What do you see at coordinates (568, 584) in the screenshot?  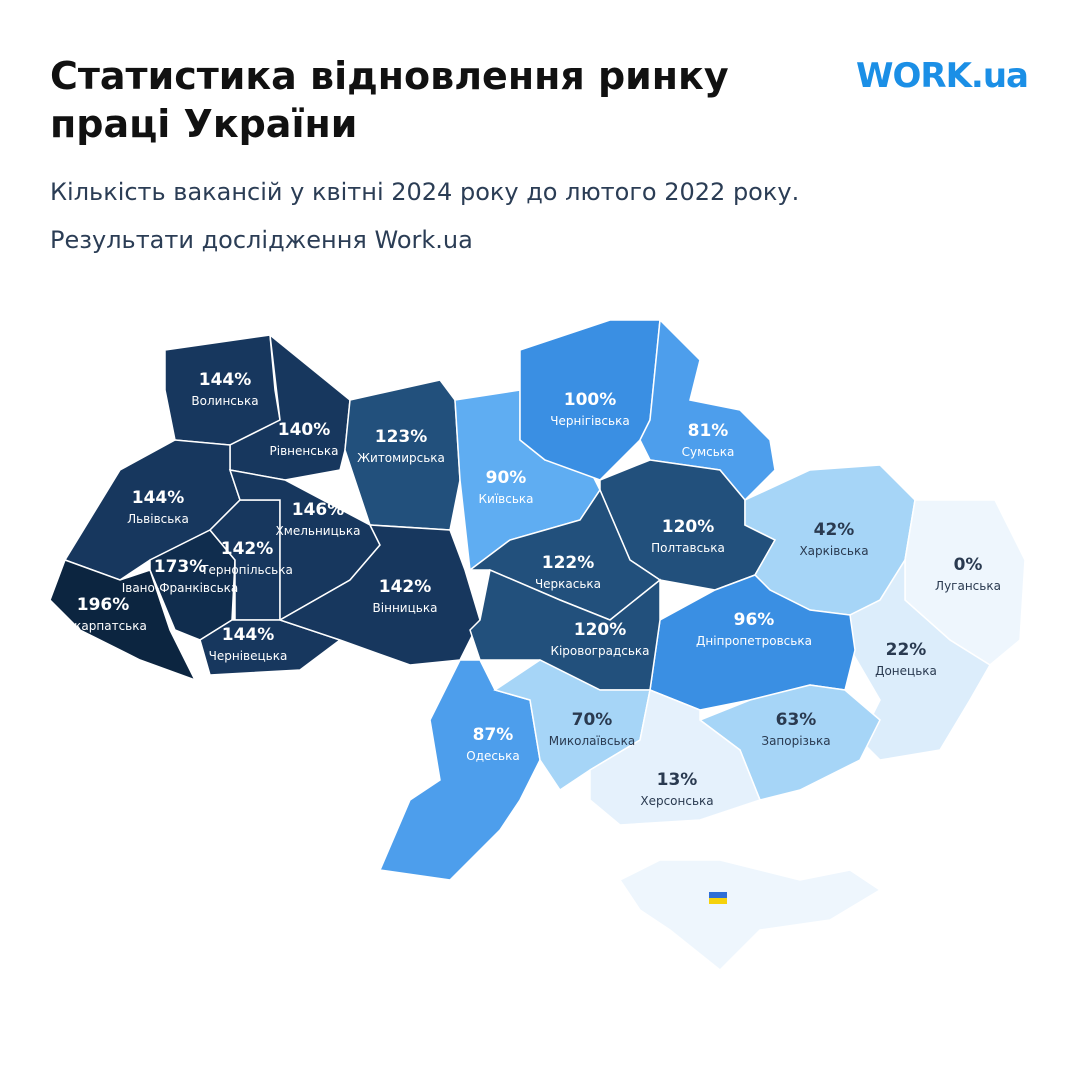 I see `region-name: Черкаська` at bounding box center [568, 584].